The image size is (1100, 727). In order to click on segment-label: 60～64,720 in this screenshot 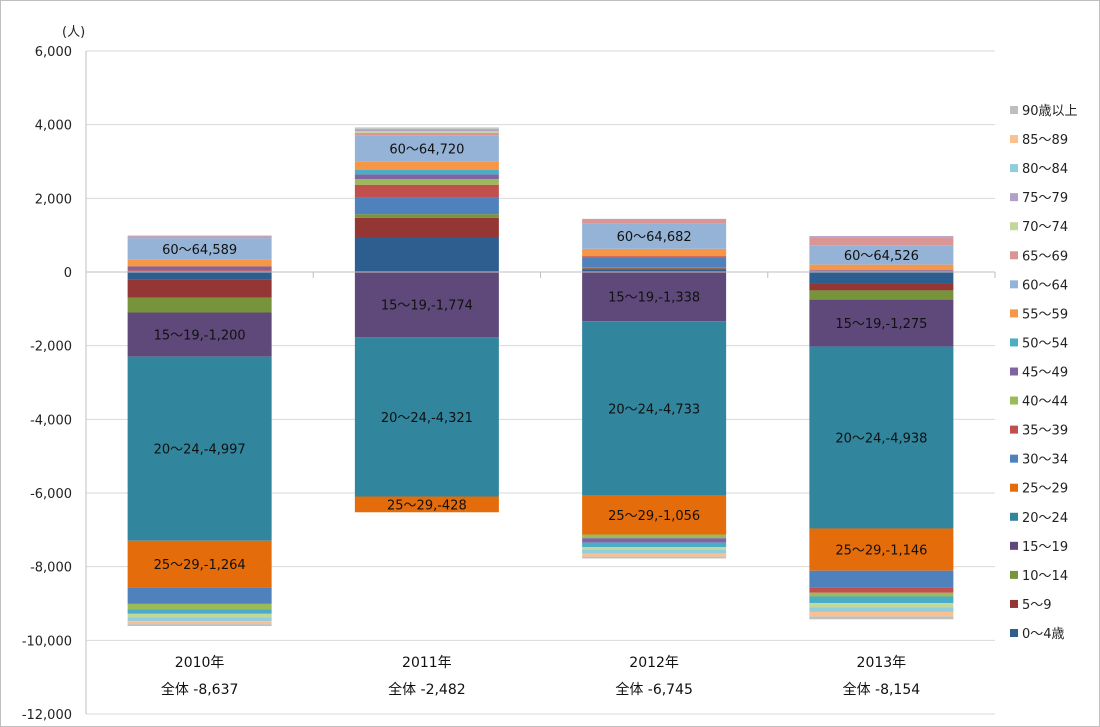, I will do `click(426, 150)`.